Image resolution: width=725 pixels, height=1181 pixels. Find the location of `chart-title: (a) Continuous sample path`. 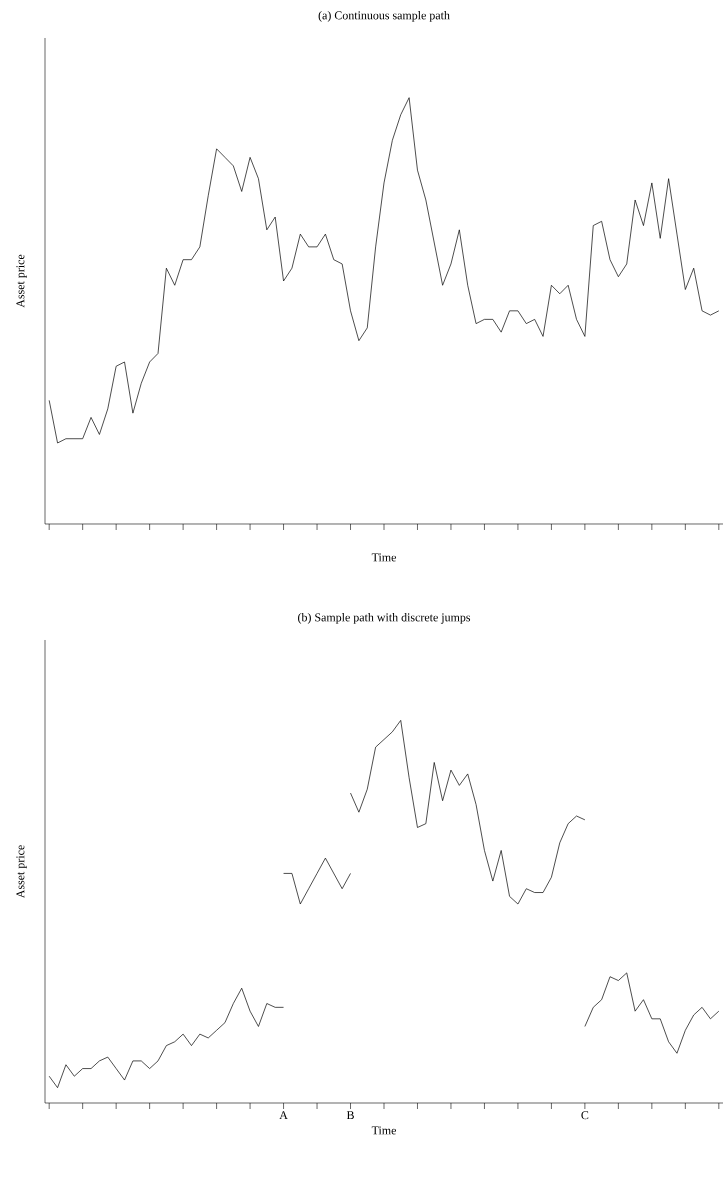

chart-title: (a) Continuous sample path is located at coordinates (384, 16).